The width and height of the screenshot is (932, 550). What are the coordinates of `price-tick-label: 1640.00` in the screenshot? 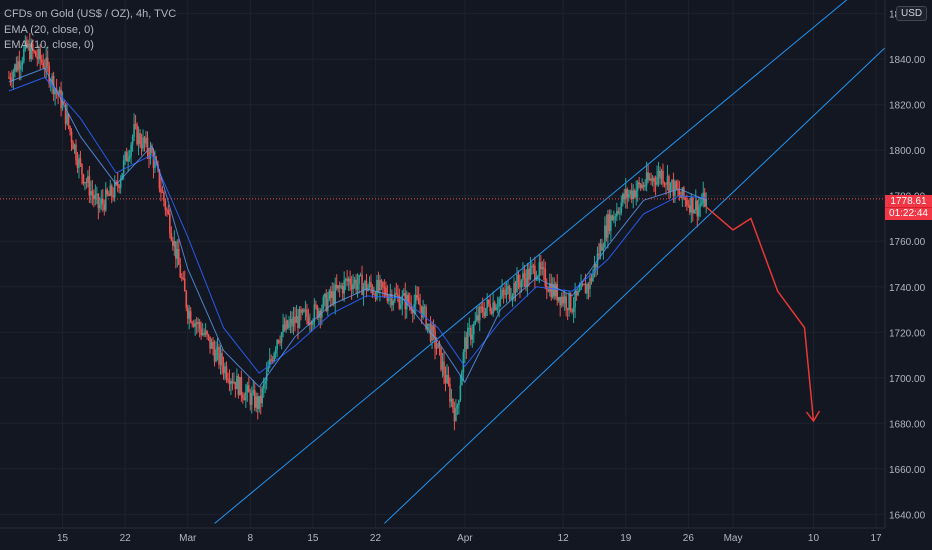 It's located at (907, 515).